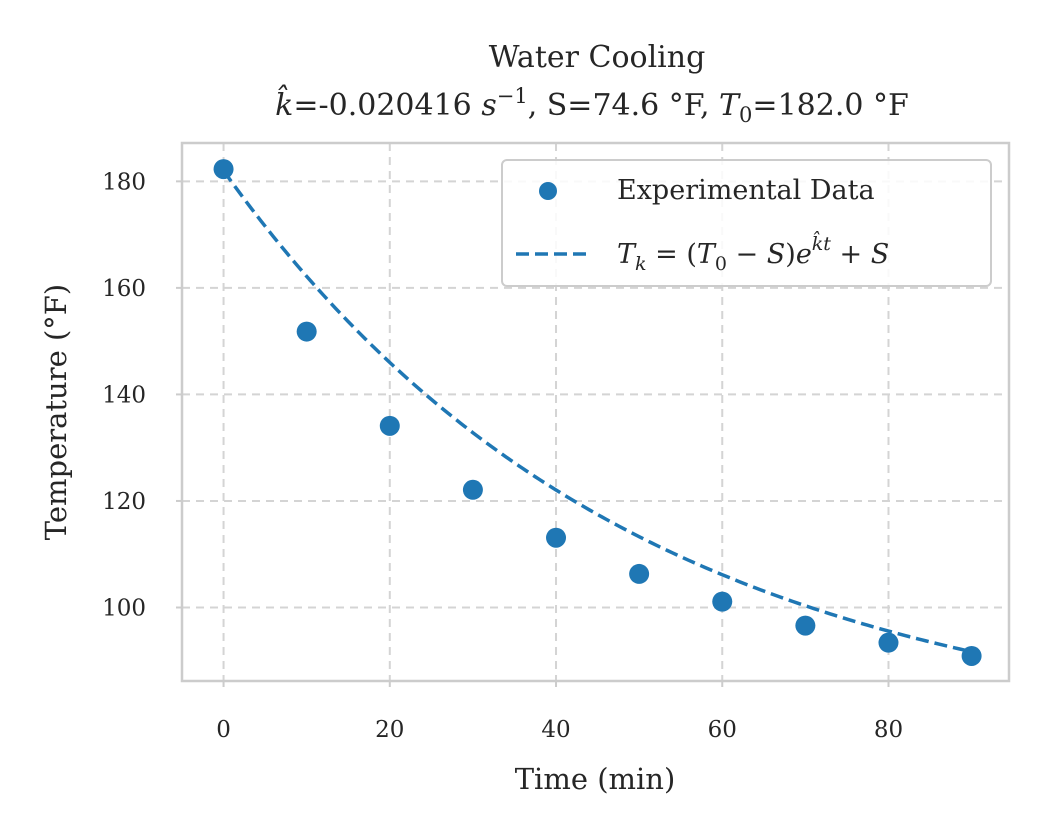  Describe the element at coordinates (722, 730) in the screenshot. I see `x-tick-label: 60` at that location.